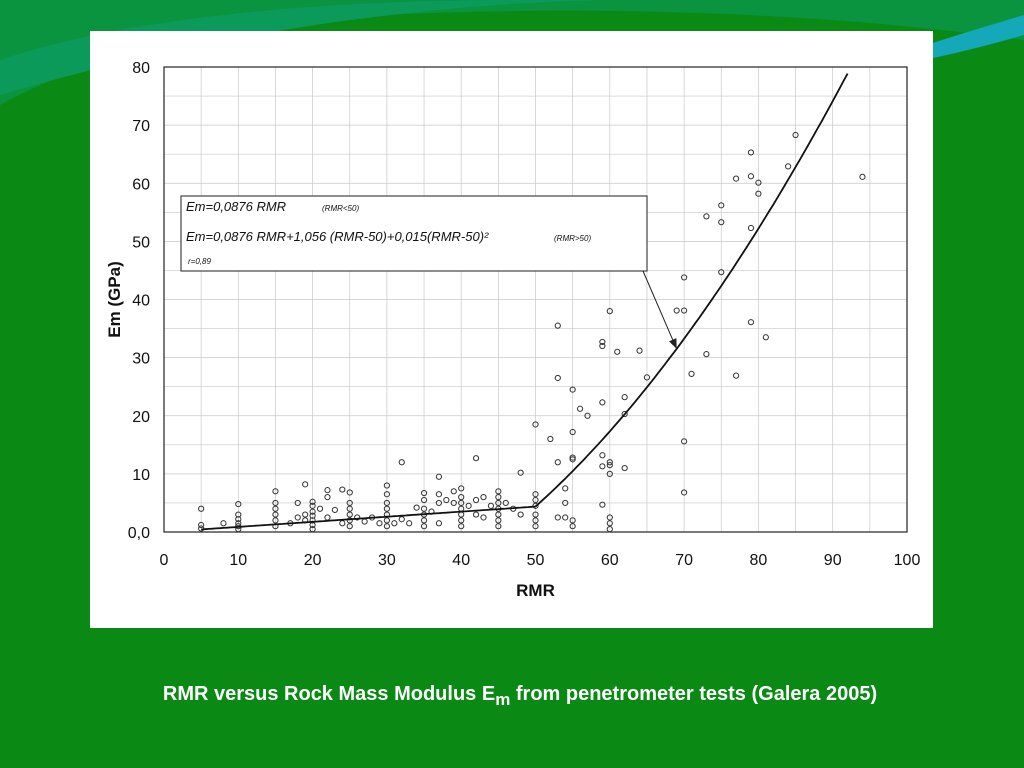 The width and height of the screenshot is (1024, 768). Describe the element at coordinates (141, 242) in the screenshot. I see `y-tick-label: 50` at that location.